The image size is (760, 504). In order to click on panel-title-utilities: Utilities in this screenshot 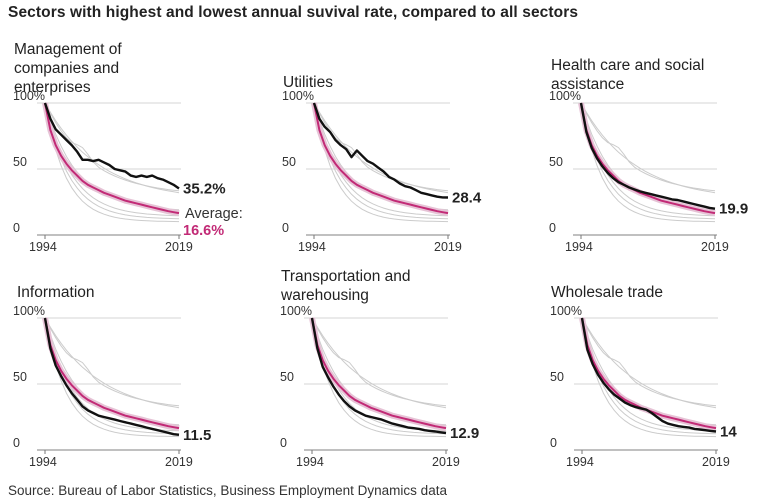, I will do `click(308, 82)`.